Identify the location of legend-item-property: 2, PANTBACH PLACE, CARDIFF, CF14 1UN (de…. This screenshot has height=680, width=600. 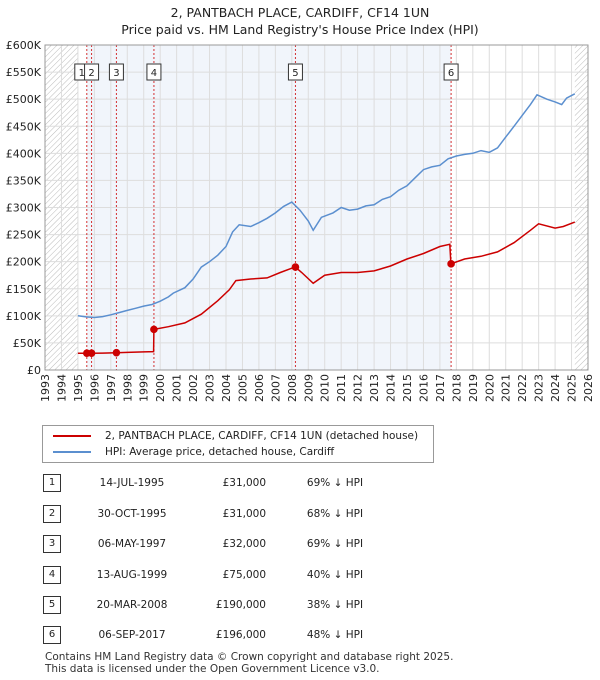
(235, 436).